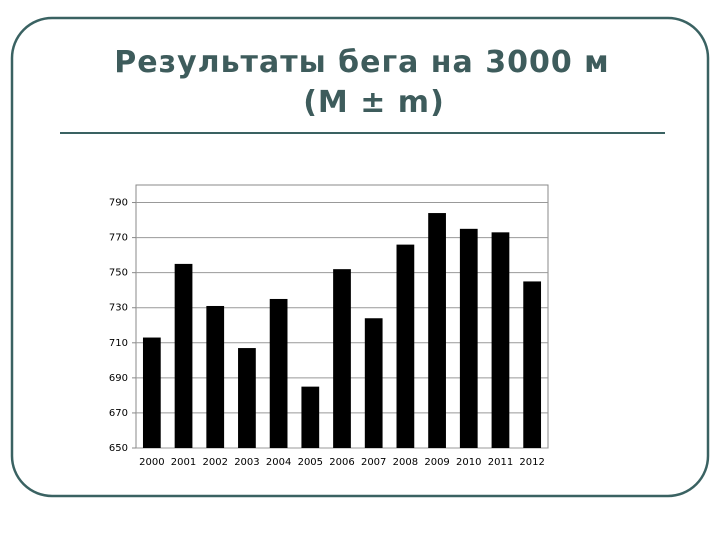 The image size is (720, 540). I want to click on x-tick-label: 2002, so click(215, 462).